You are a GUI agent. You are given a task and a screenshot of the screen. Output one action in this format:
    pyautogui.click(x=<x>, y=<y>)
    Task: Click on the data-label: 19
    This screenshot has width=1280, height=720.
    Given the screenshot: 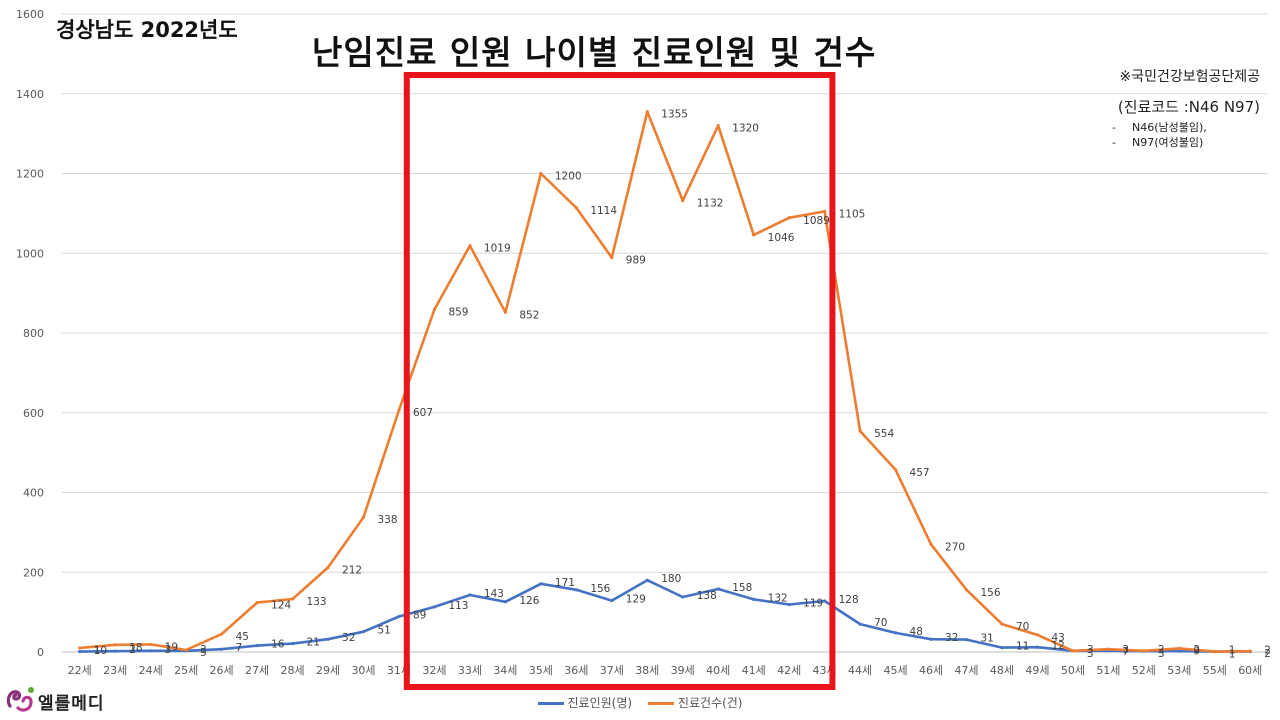 What is the action you would take?
    pyautogui.click(x=171, y=647)
    